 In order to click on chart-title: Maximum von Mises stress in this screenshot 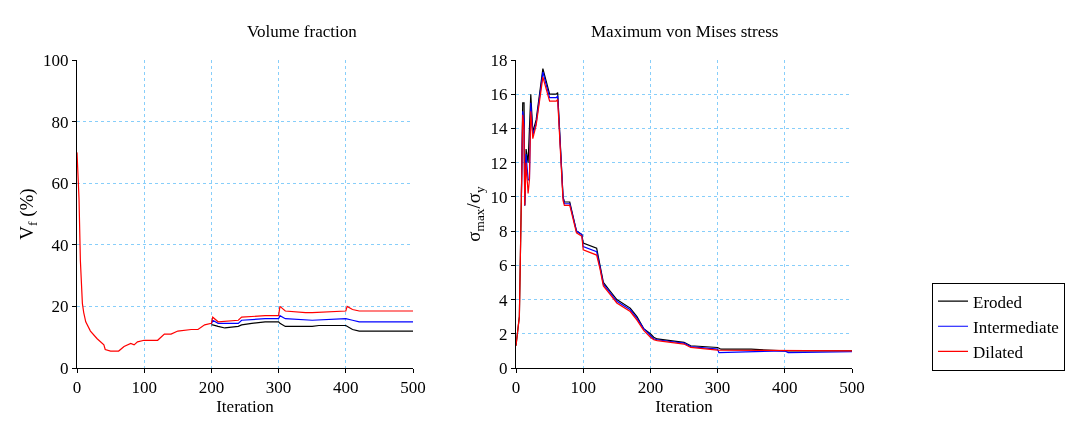, I will do `click(685, 31)`.